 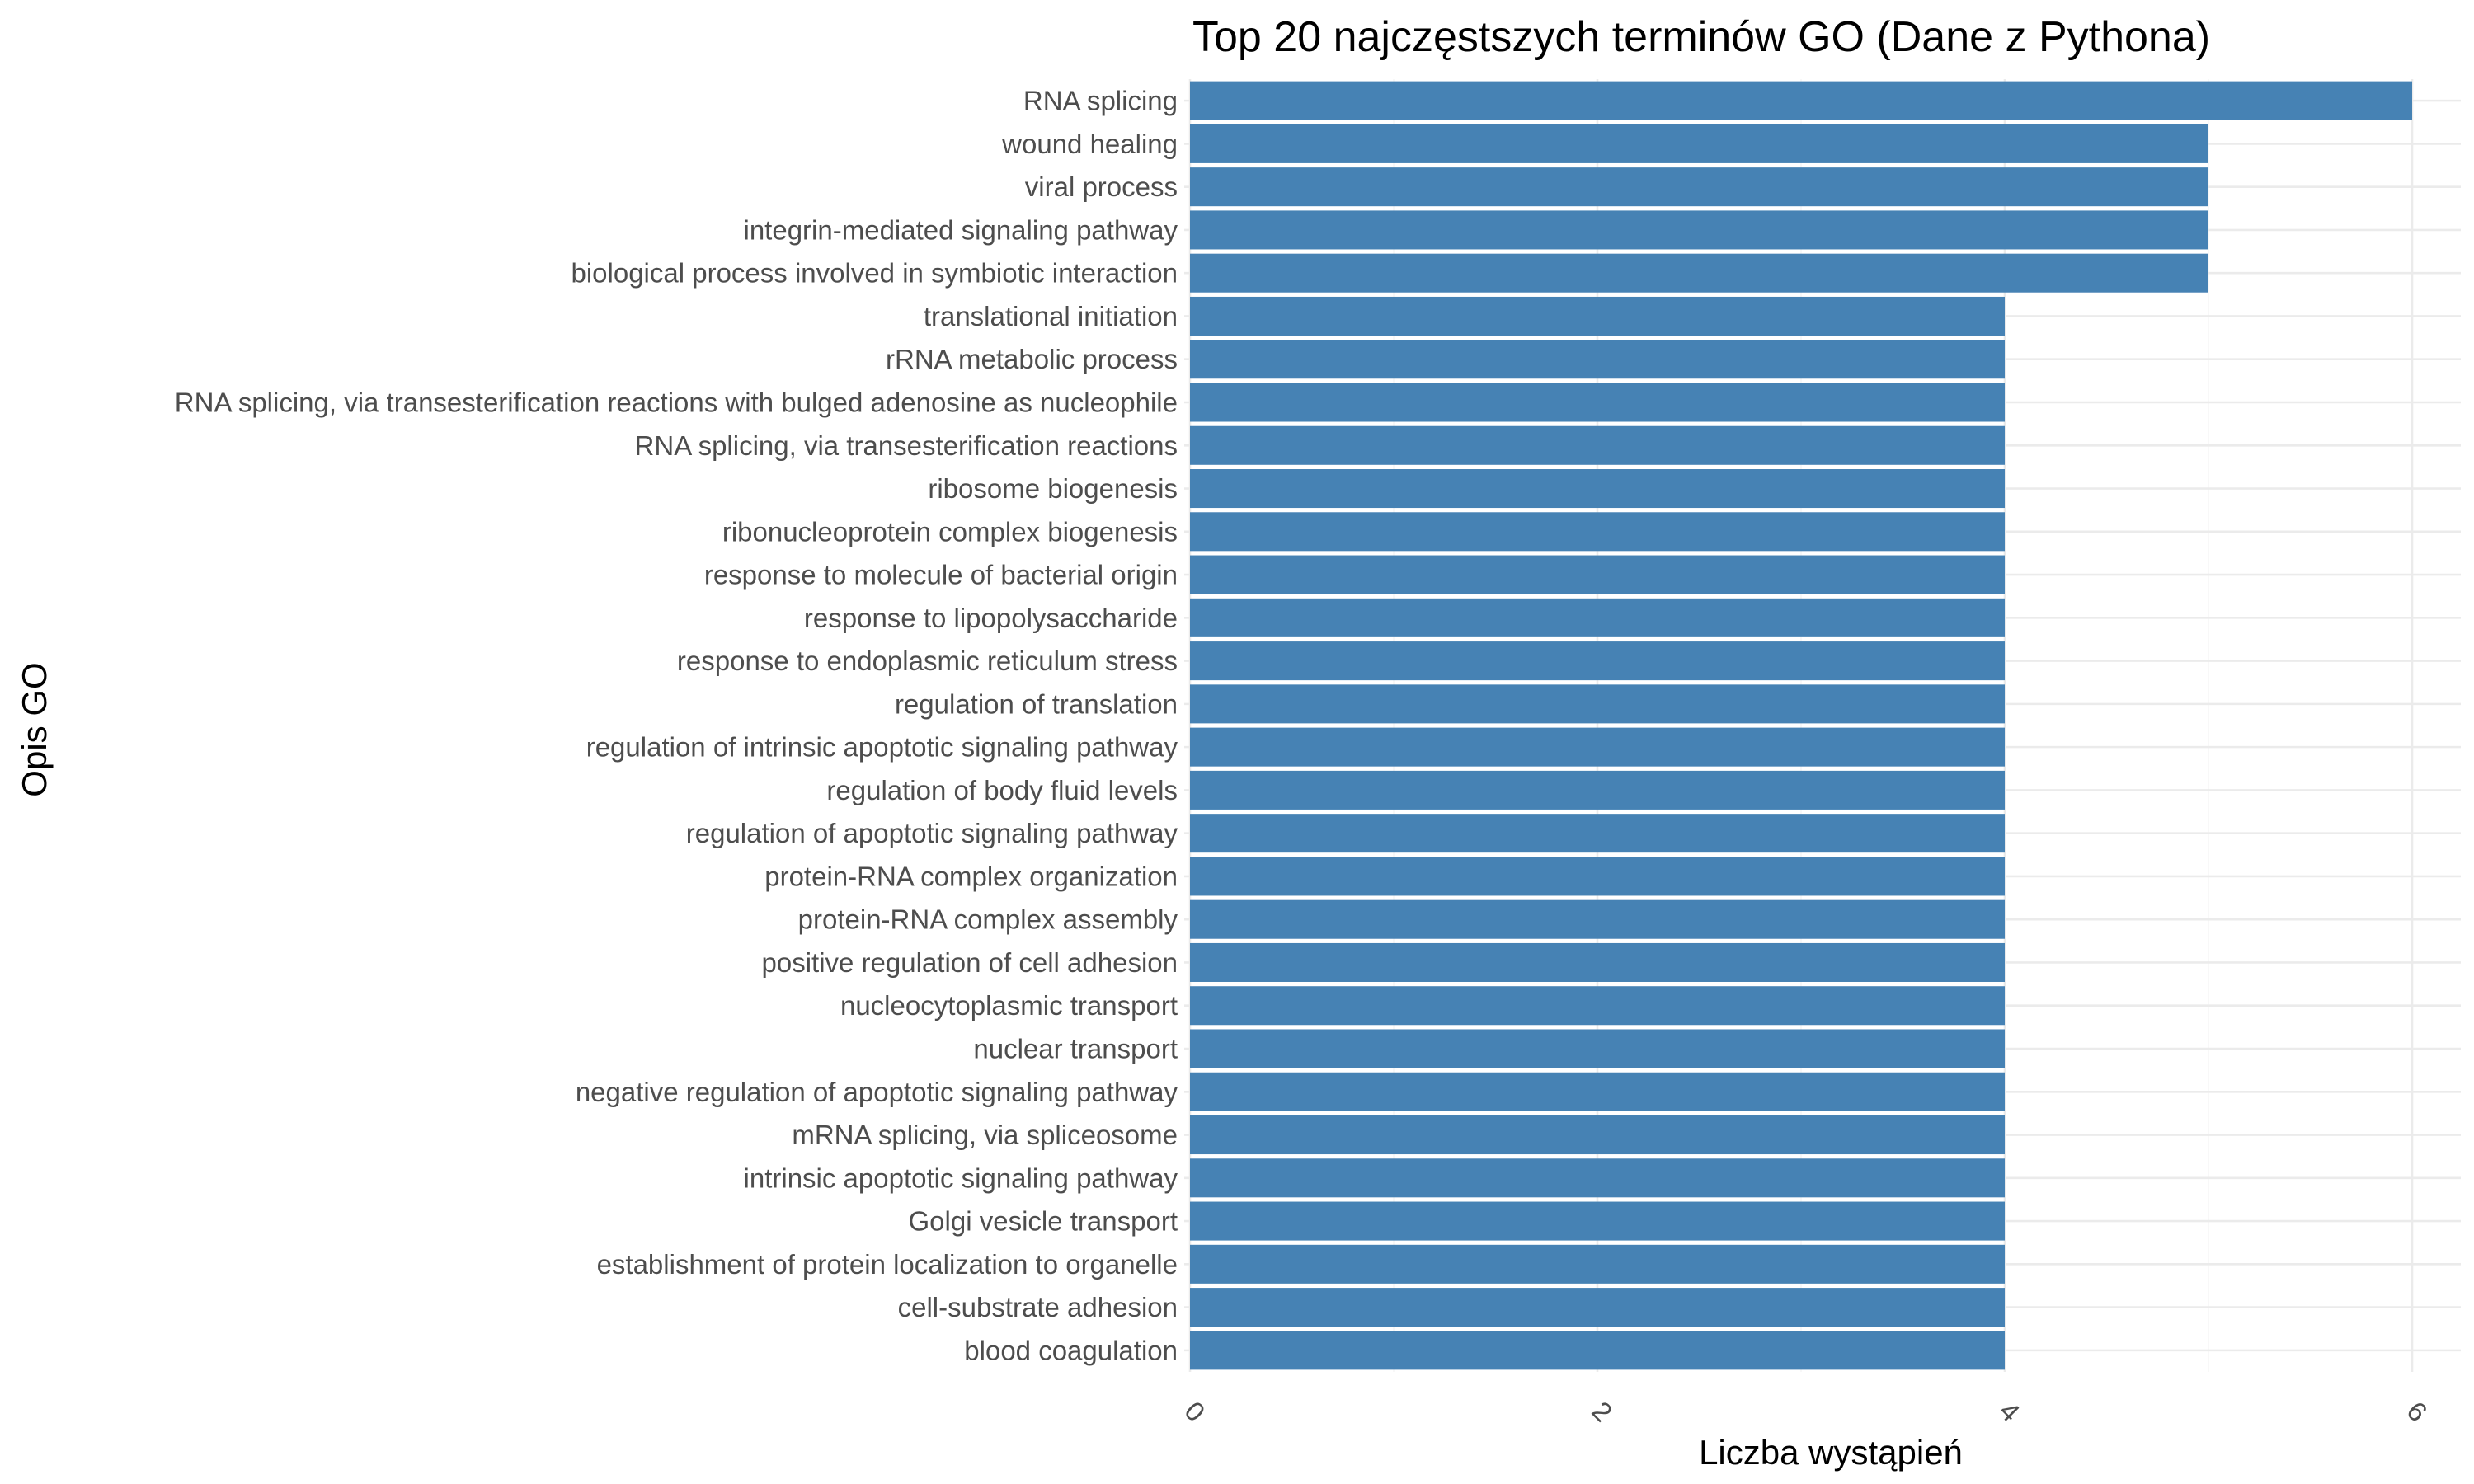 What do you see at coordinates (1038, 1307) in the screenshot?
I see `y-tick-label: cell-substrate adhesion` at bounding box center [1038, 1307].